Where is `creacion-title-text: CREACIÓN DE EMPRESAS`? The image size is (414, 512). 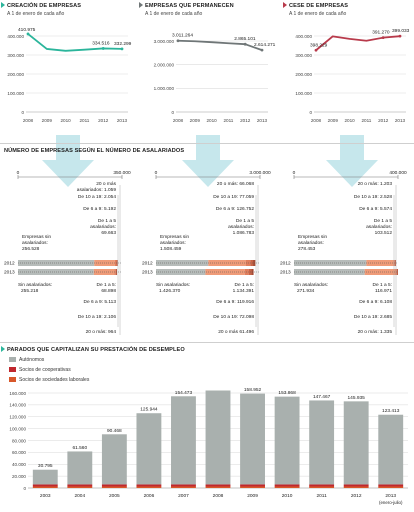
creacion-title-text: CREACIÓN DE EMPRESAS is located at coordinates (44, 6).